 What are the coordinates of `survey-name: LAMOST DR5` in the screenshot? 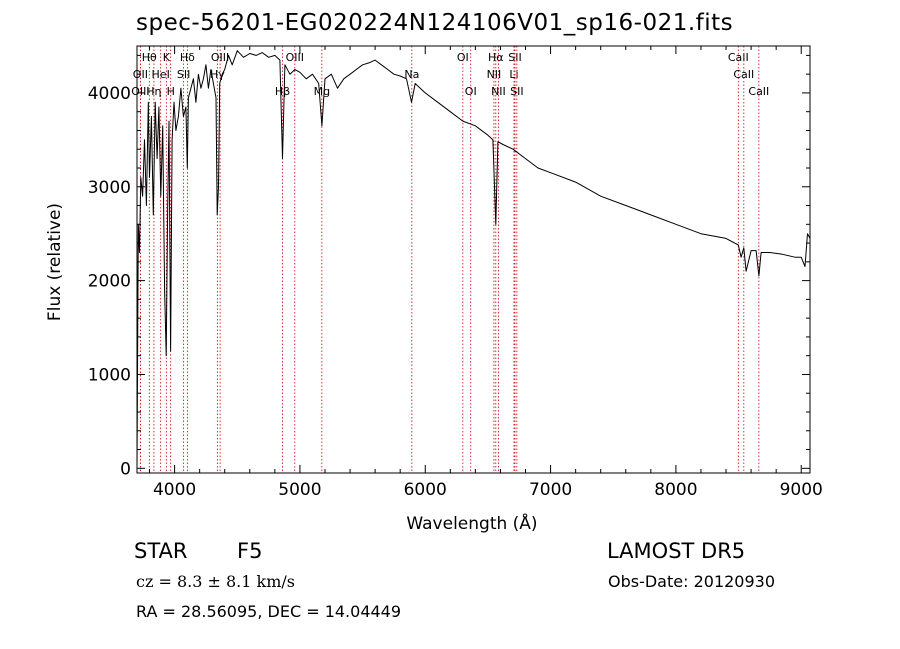 It's located at (676, 551).